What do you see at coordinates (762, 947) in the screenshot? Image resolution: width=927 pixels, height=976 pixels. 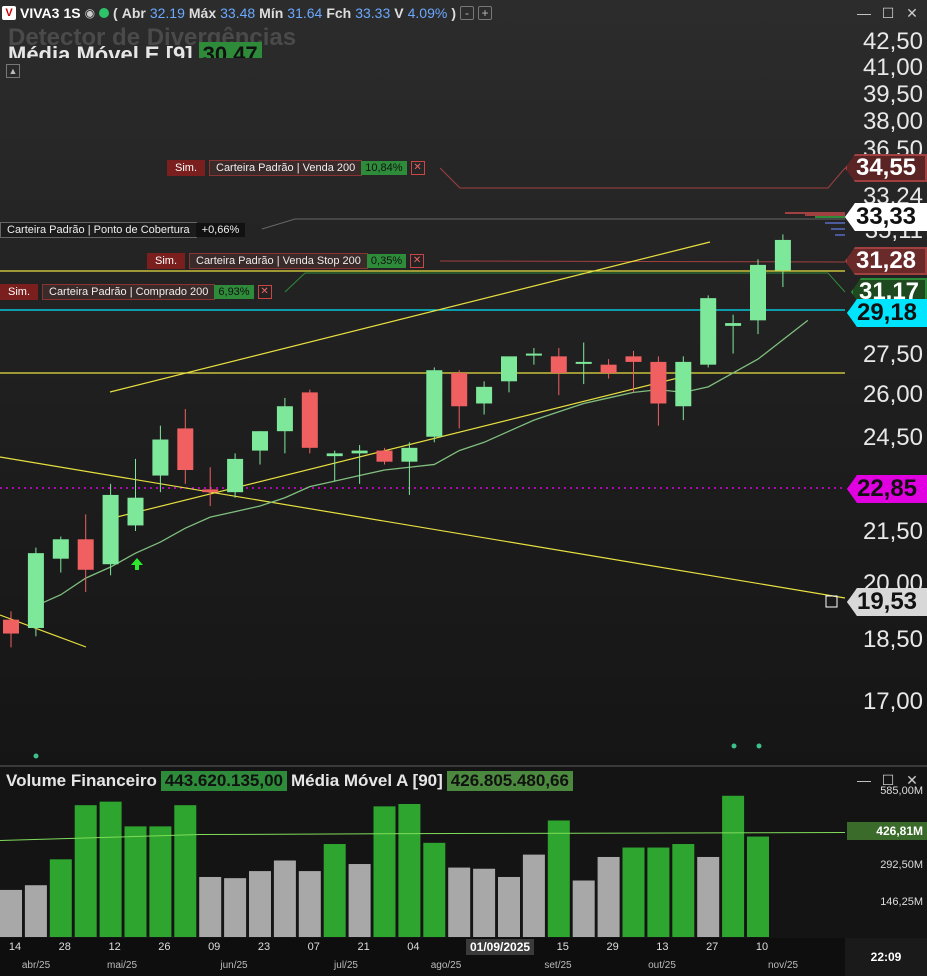 I see `date-tick: 10` at bounding box center [762, 947].